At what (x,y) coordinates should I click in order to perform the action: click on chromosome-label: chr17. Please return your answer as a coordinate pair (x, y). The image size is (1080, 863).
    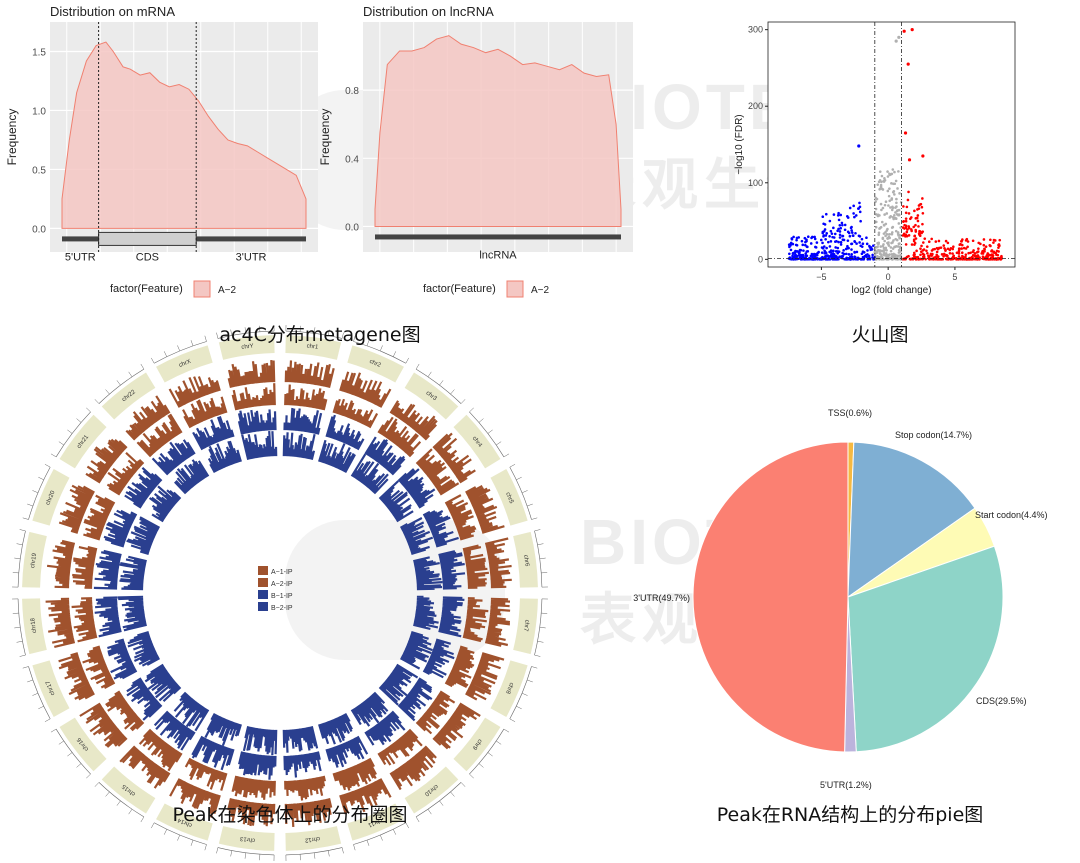
    Looking at the image, I should click on (51, 687).